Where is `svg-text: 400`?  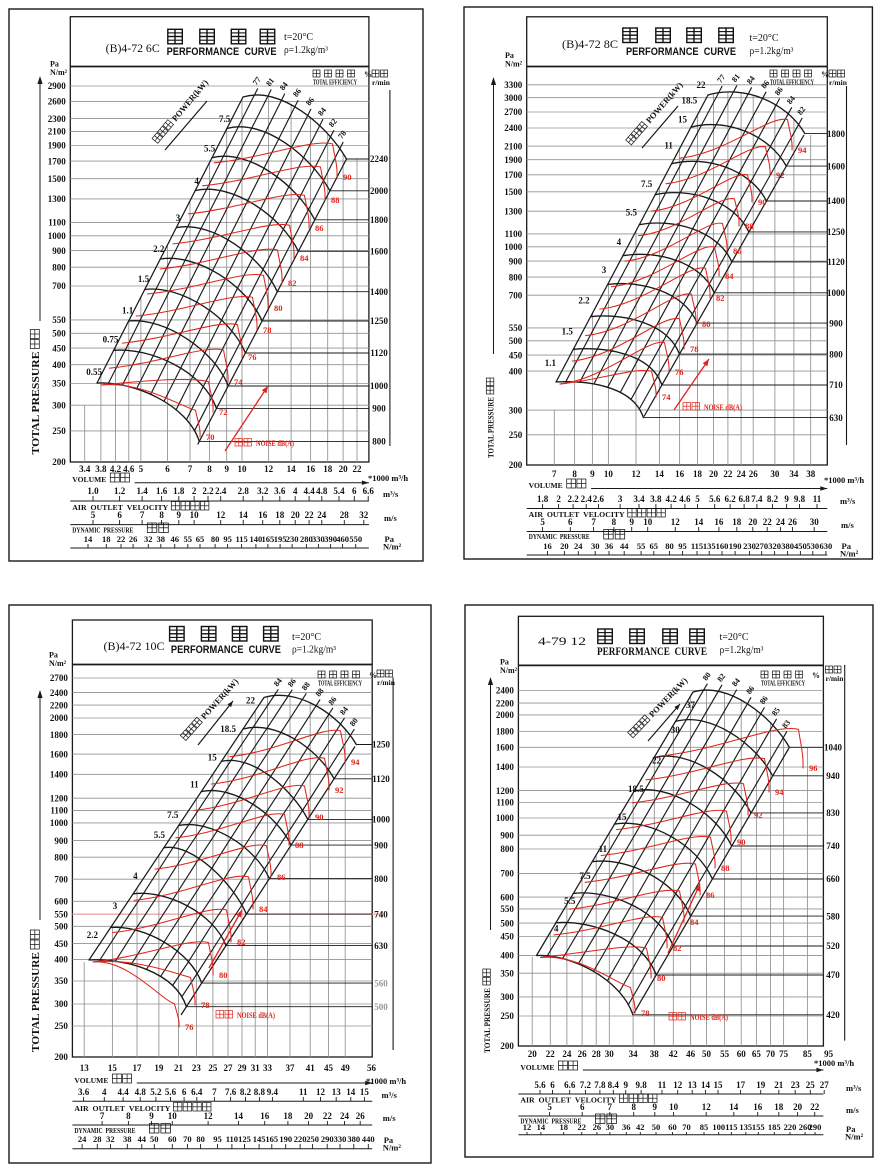 svg-text: 400 is located at coordinates (507, 956).